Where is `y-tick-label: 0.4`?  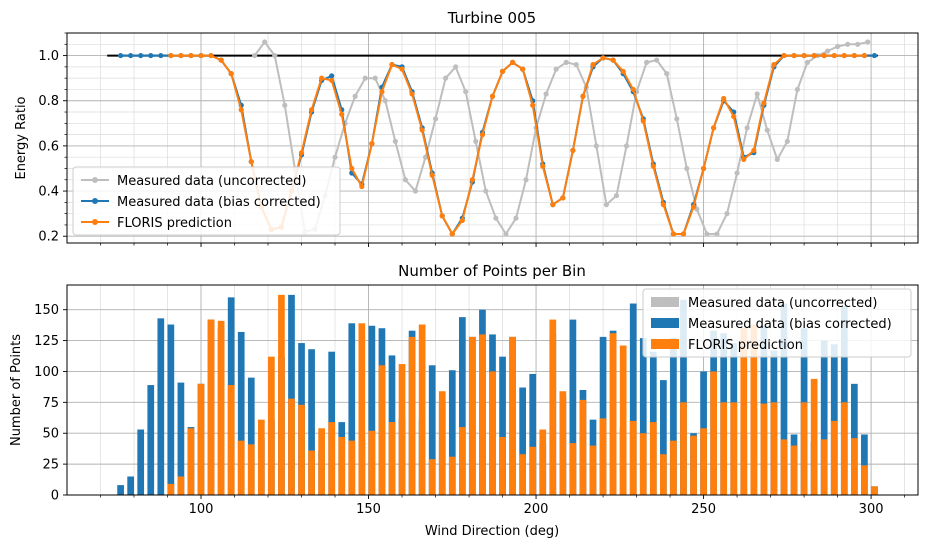 y-tick-label: 0.4 is located at coordinates (48, 192).